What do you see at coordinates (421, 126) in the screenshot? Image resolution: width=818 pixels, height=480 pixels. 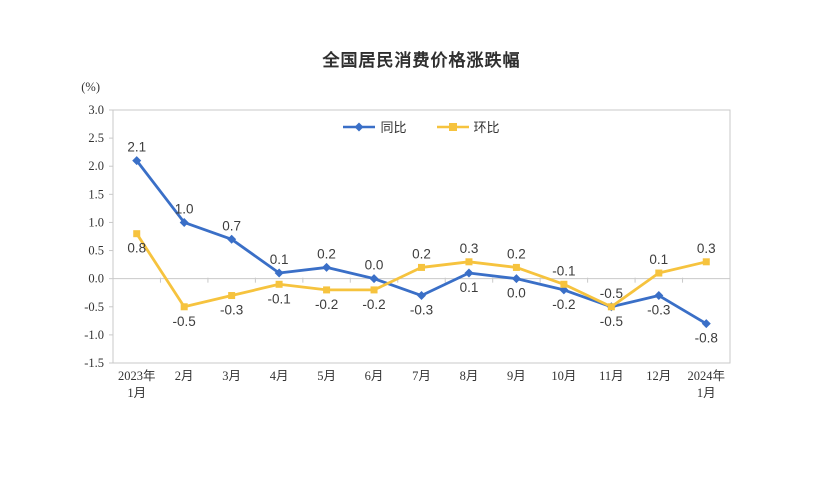 I see `chart-legend: 同比 环比` at bounding box center [421, 126].